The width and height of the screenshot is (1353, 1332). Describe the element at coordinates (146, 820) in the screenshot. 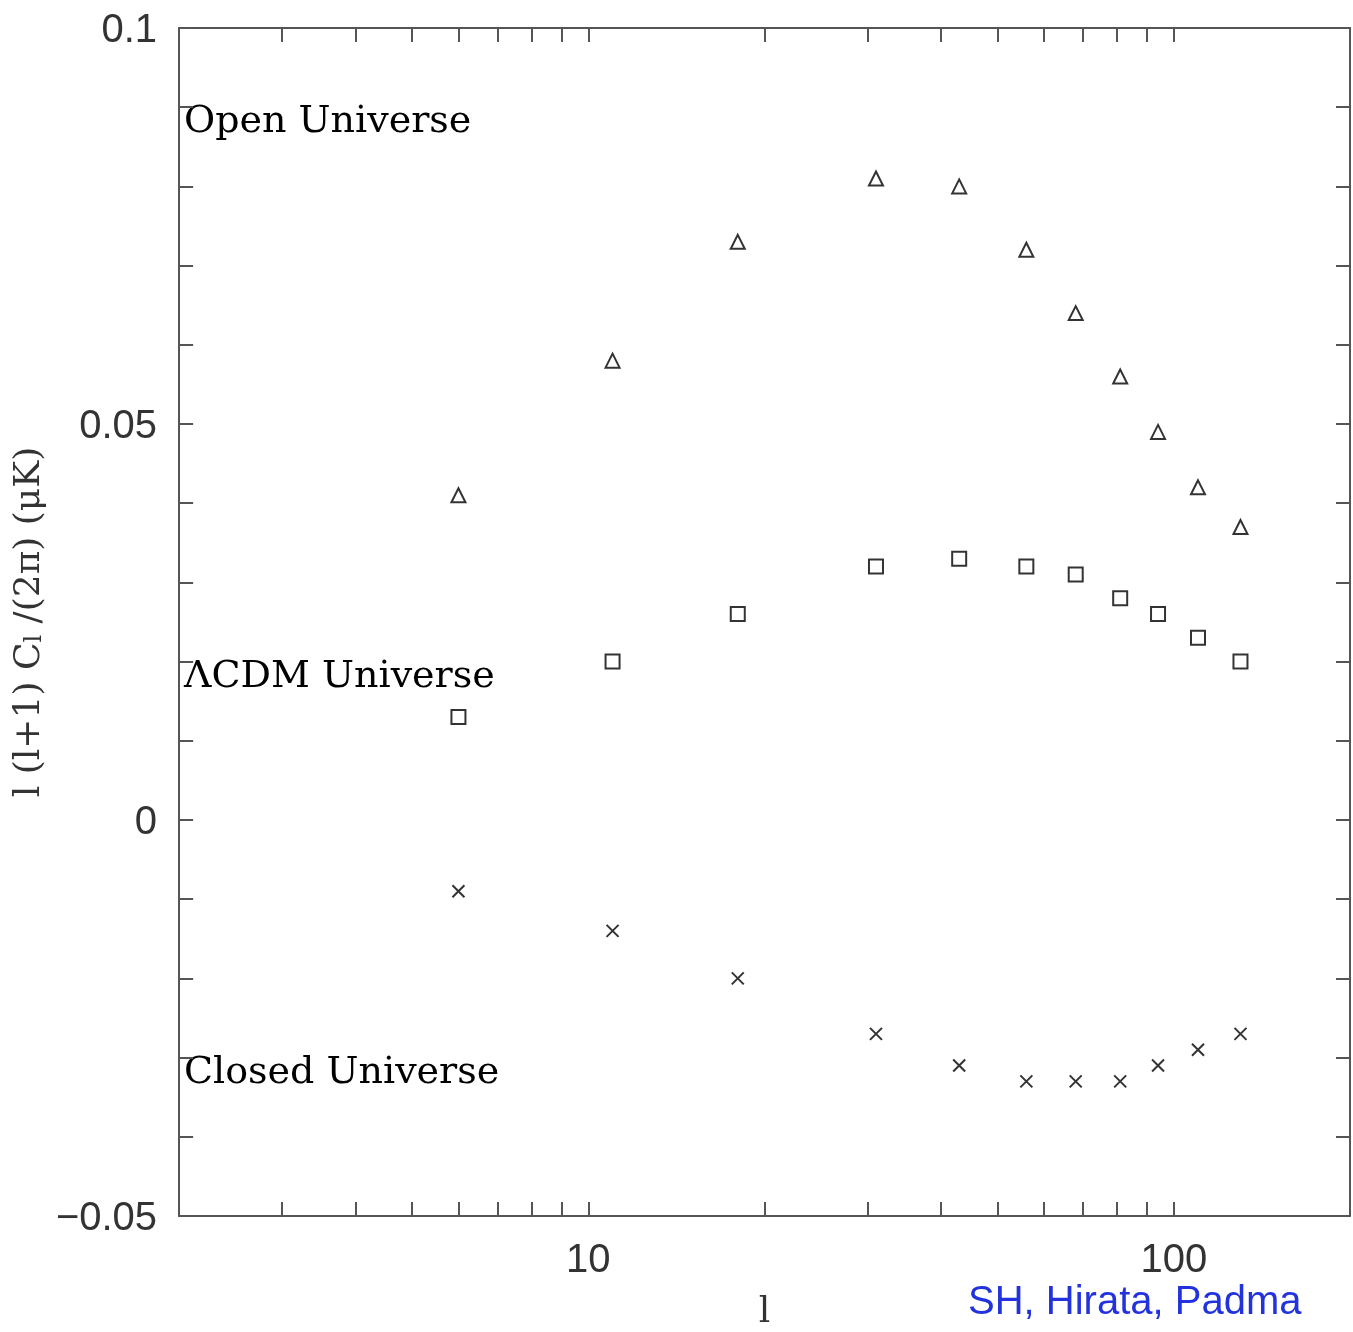

I see `y-tick-label: 0` at that location.